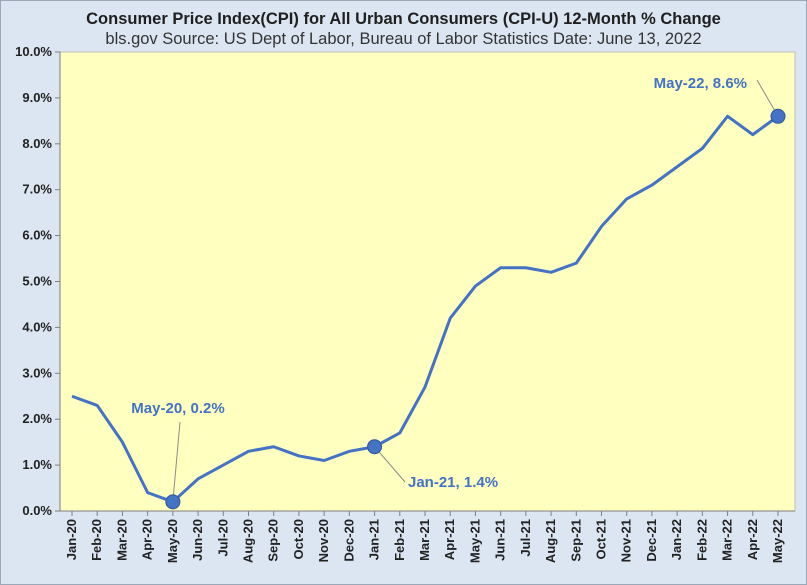 The image size is (807, 585). What do you see at coordinates (248, 541) in the screenshot?
I see `x-tick-label: Aug-20` at bounding box center [248, 541].